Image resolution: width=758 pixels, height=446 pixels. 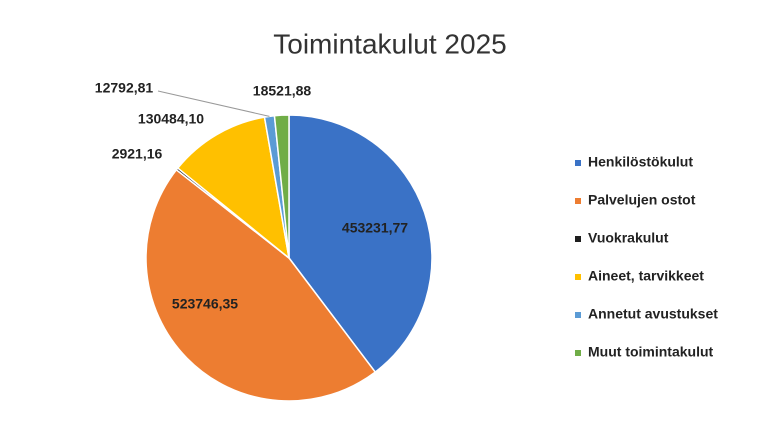 What do you see at coordinates (646, 276) in the screenshot?
I see `legend-label: Aineet, tarvikkeet` at bounding box center [646, 276].